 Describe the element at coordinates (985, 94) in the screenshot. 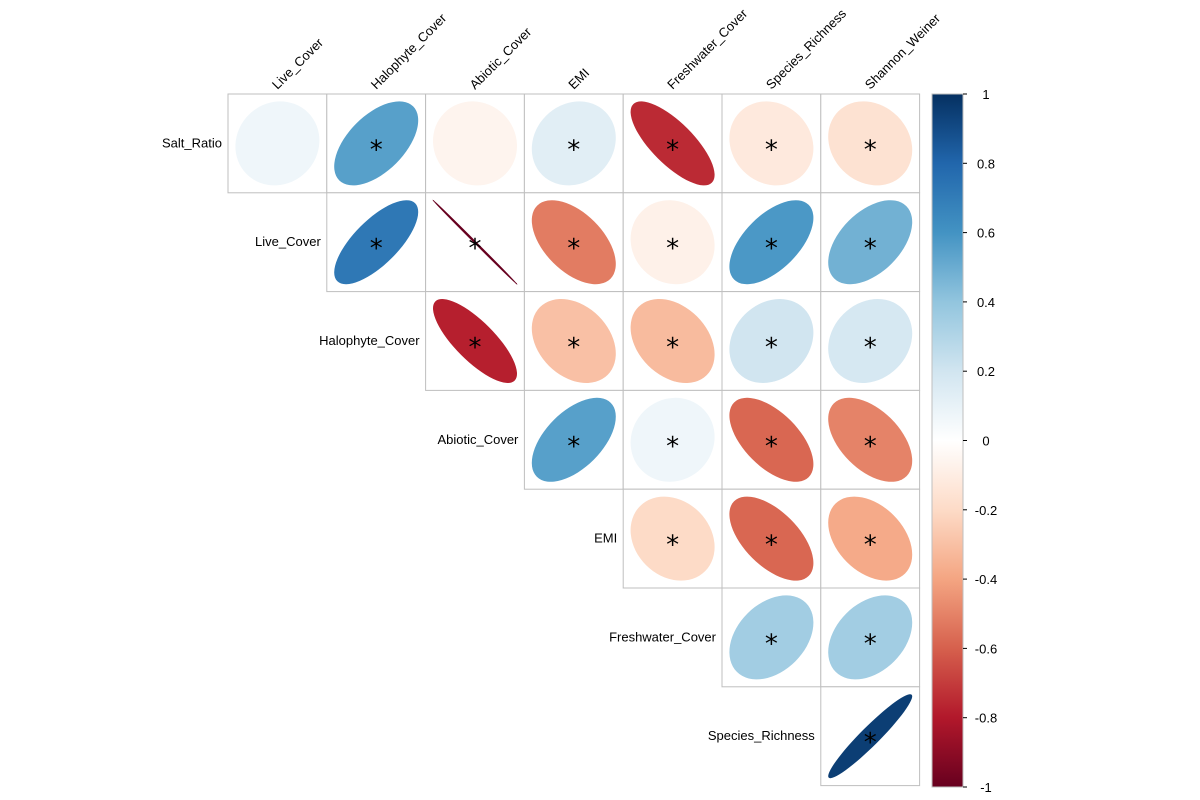

I see `colorbar-tick-label: 1` at that location.